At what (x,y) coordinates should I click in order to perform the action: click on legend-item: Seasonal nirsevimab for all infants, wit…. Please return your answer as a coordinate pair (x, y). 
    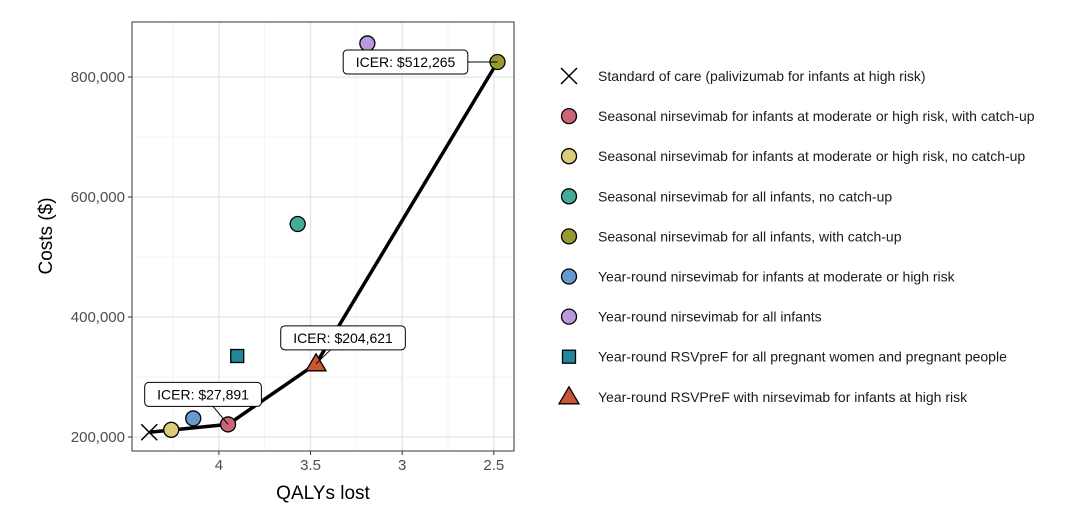
    Looking at the image, I should click on (731, 236).